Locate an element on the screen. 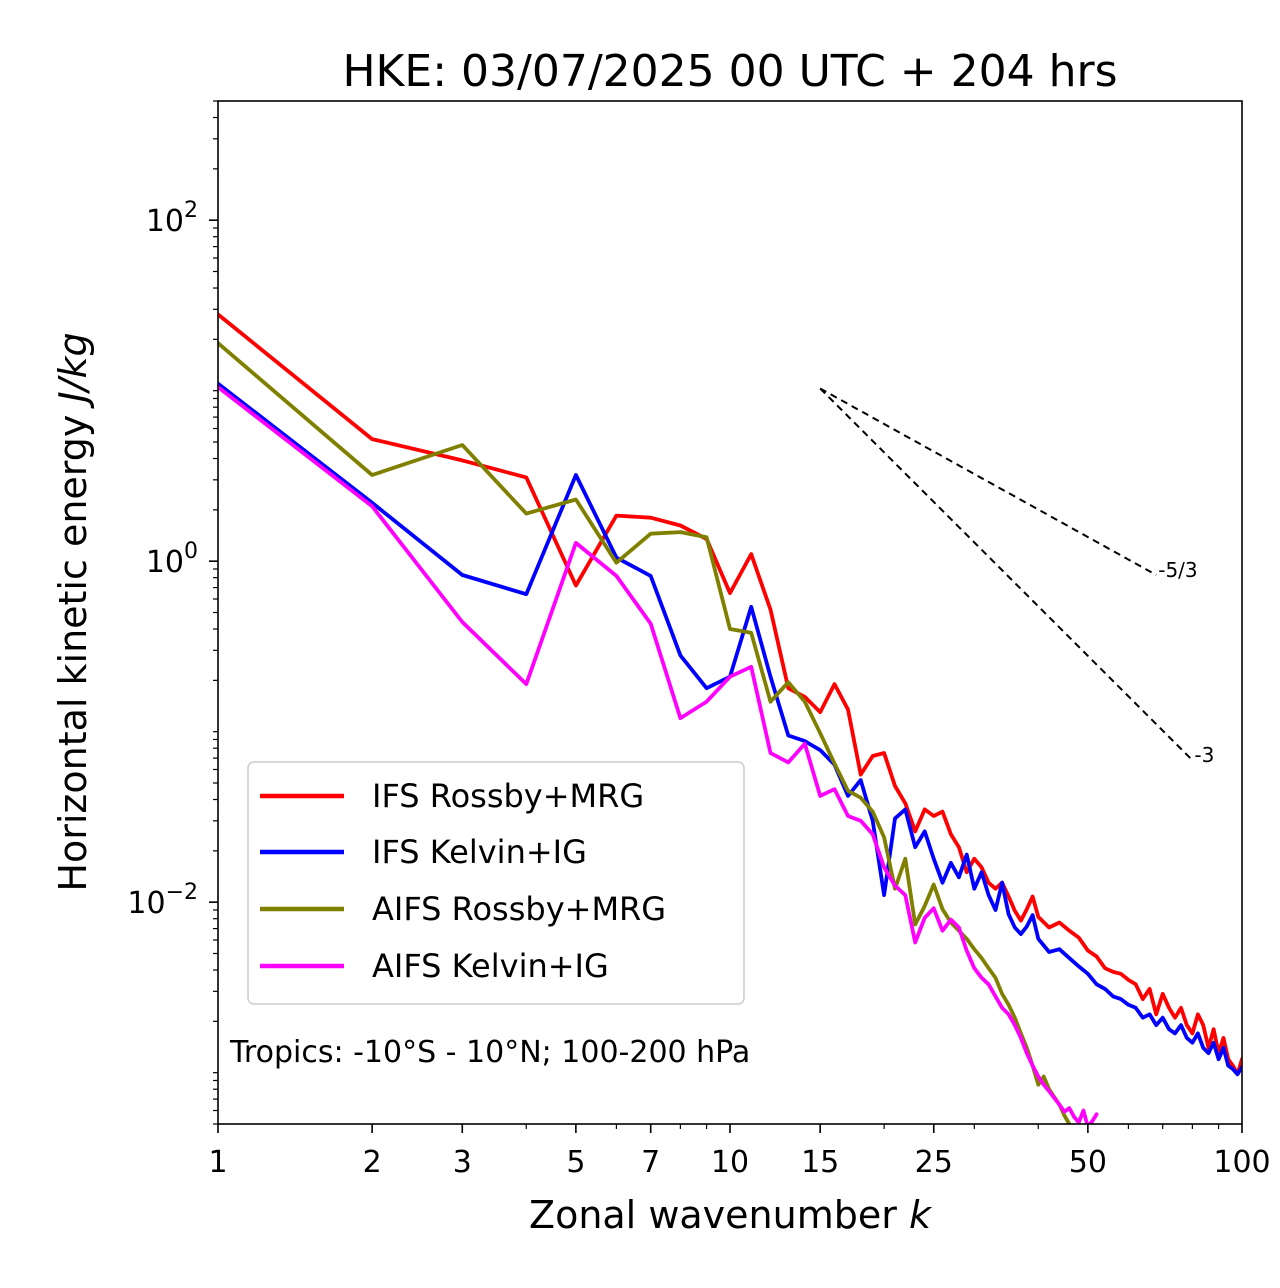 The image size is (1280, 1288). x-tick-label: 2 is located at coordinates (372, 1162).